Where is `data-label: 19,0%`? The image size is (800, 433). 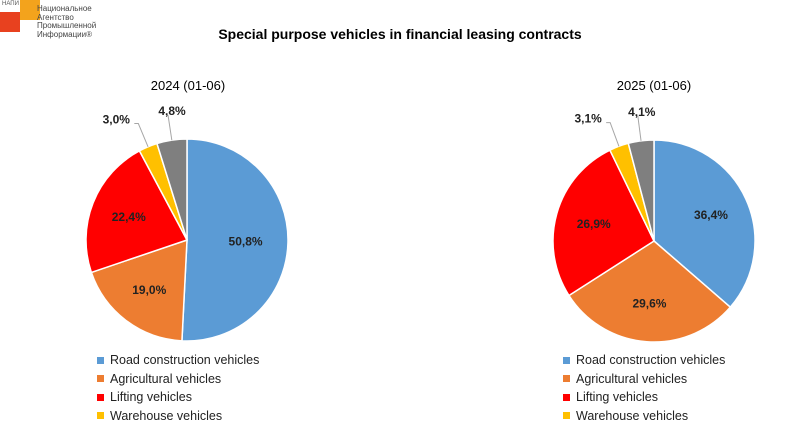 data-label: 19,0% is located at coordinates (149, 290).